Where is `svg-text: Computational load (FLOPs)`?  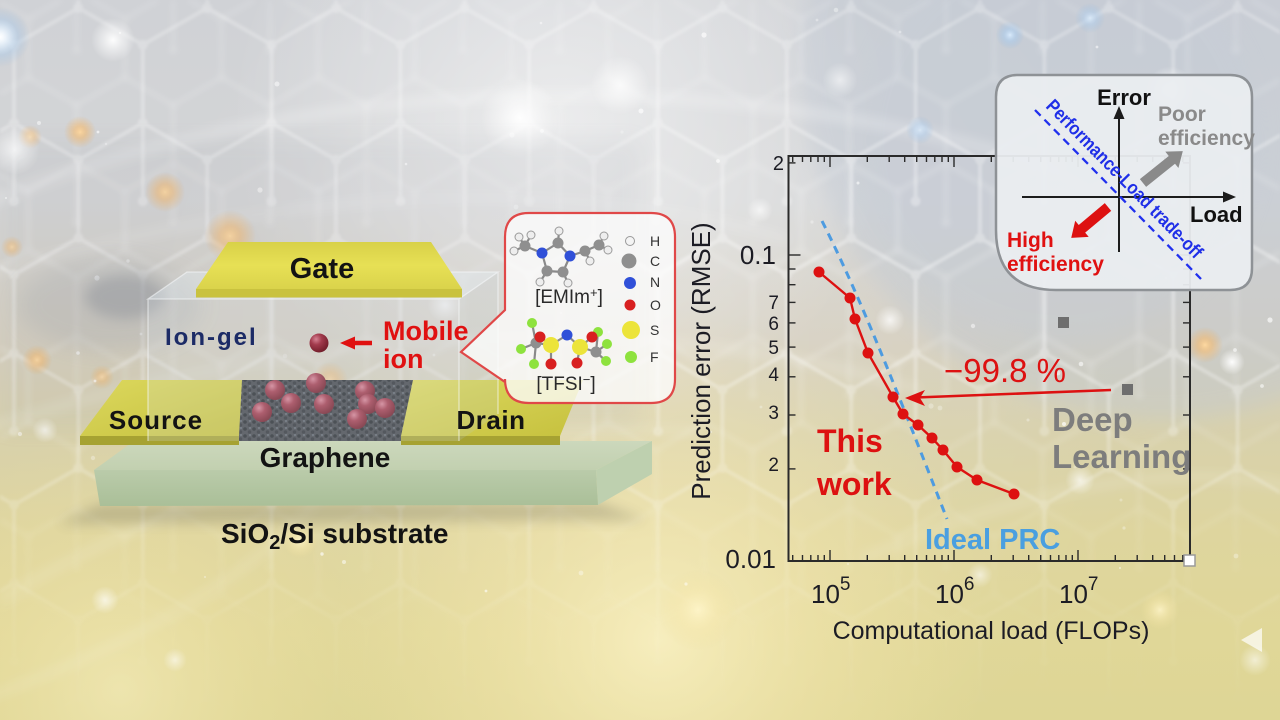
svg-text: Computational load (FLOPs) is located at coordinates (991, 631).